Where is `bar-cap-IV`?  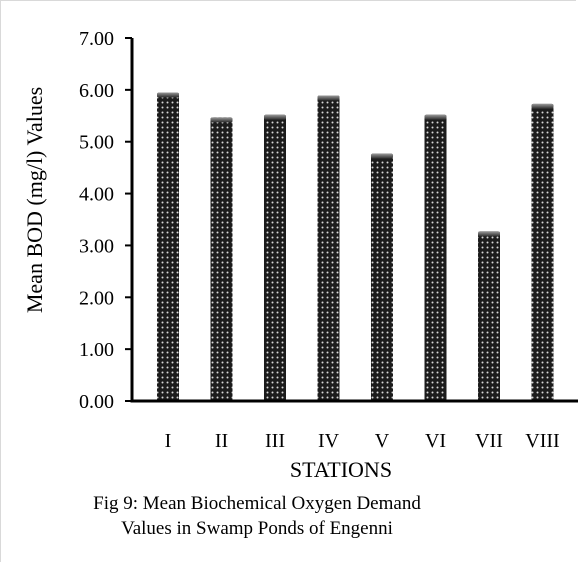
bar-cap-IV is located at coordinates (328, 98).